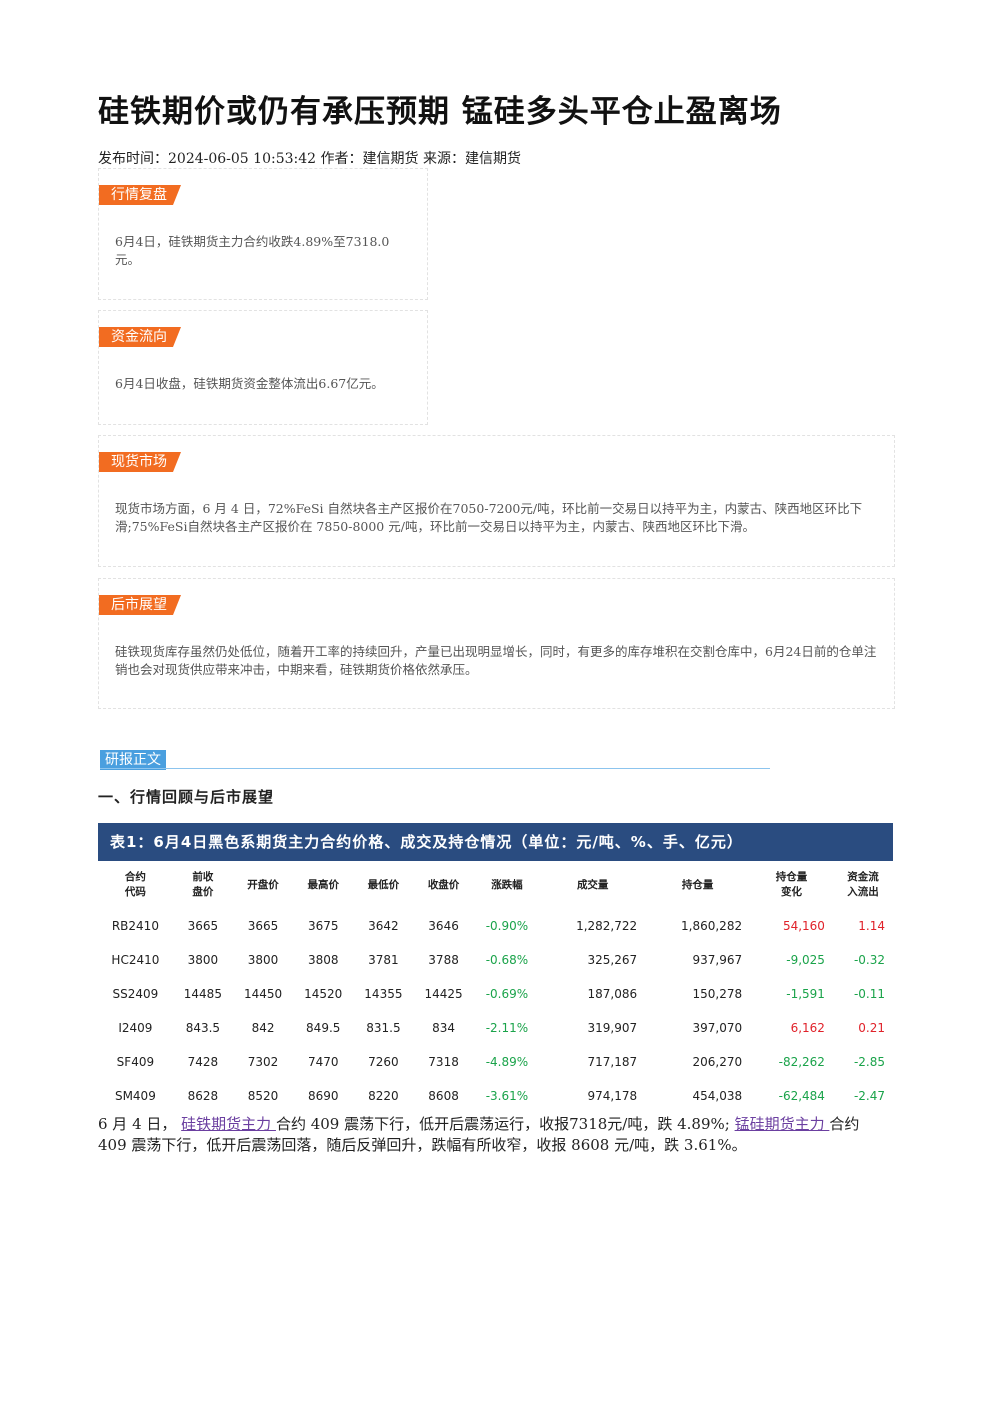 The image size is (992, 1403). I want to click on table-cell: 843.5, so click(203, 1028).